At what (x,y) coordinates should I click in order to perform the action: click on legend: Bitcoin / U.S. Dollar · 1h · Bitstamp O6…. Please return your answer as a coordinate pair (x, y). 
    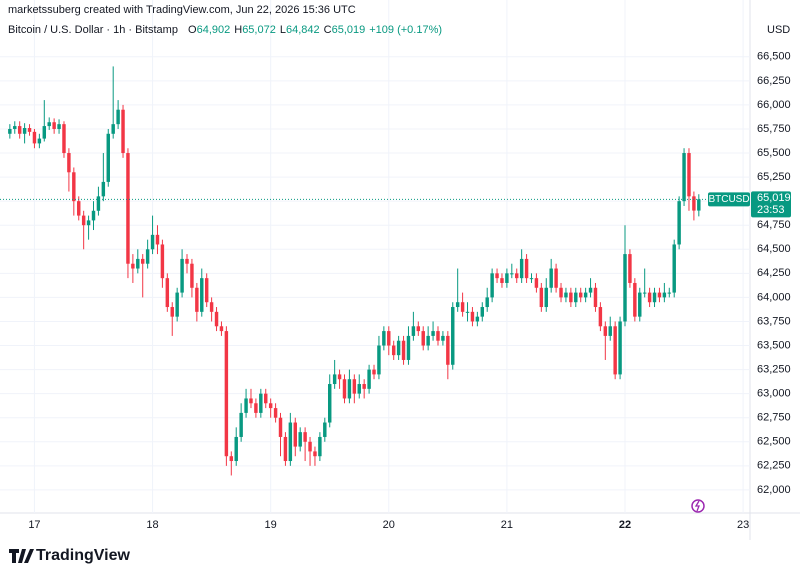
    Looking at the image, I should click on (225, 30).